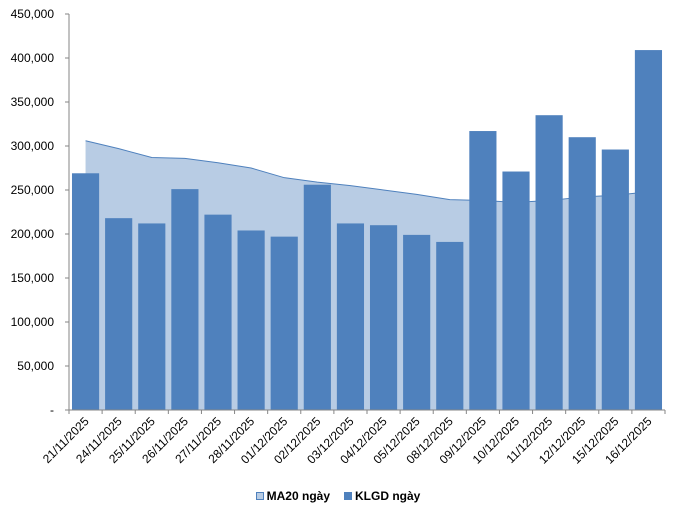  Describe the element at coordinates (33, 234) in the screenshot. I see `y-tick-label: 200,000` at that location.